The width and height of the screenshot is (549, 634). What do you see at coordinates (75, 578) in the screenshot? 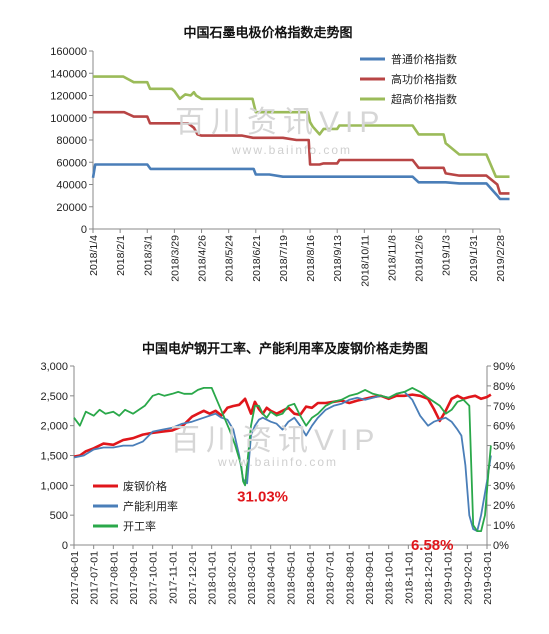
I see `chart2-x-tick-label: 2017-06-01` at bounding box center [75, 578].